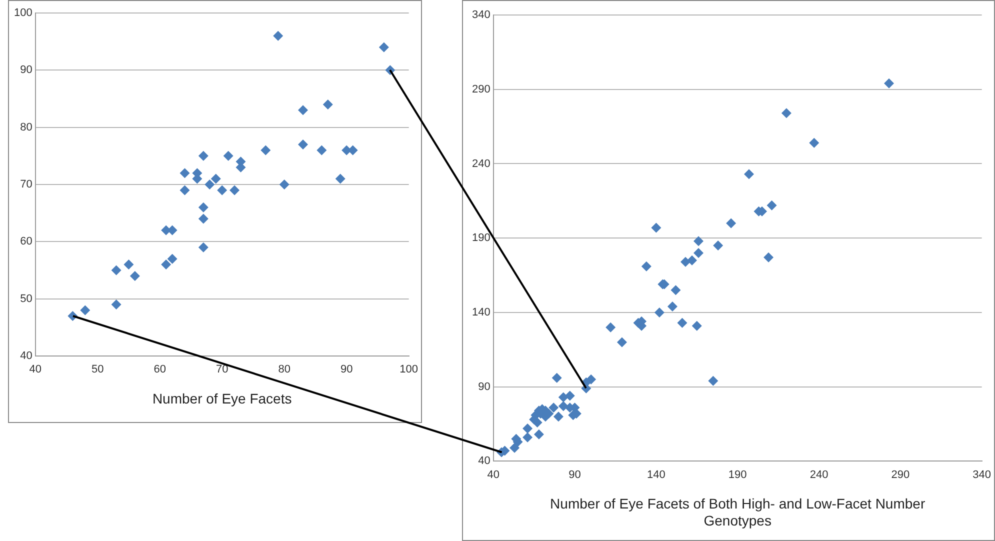 Image resolution: width=995 pixels, height=541 pixels. Describe the element at coordinates (819, 474) in the screenshot. I see `x-tick-label: 240` at that location.